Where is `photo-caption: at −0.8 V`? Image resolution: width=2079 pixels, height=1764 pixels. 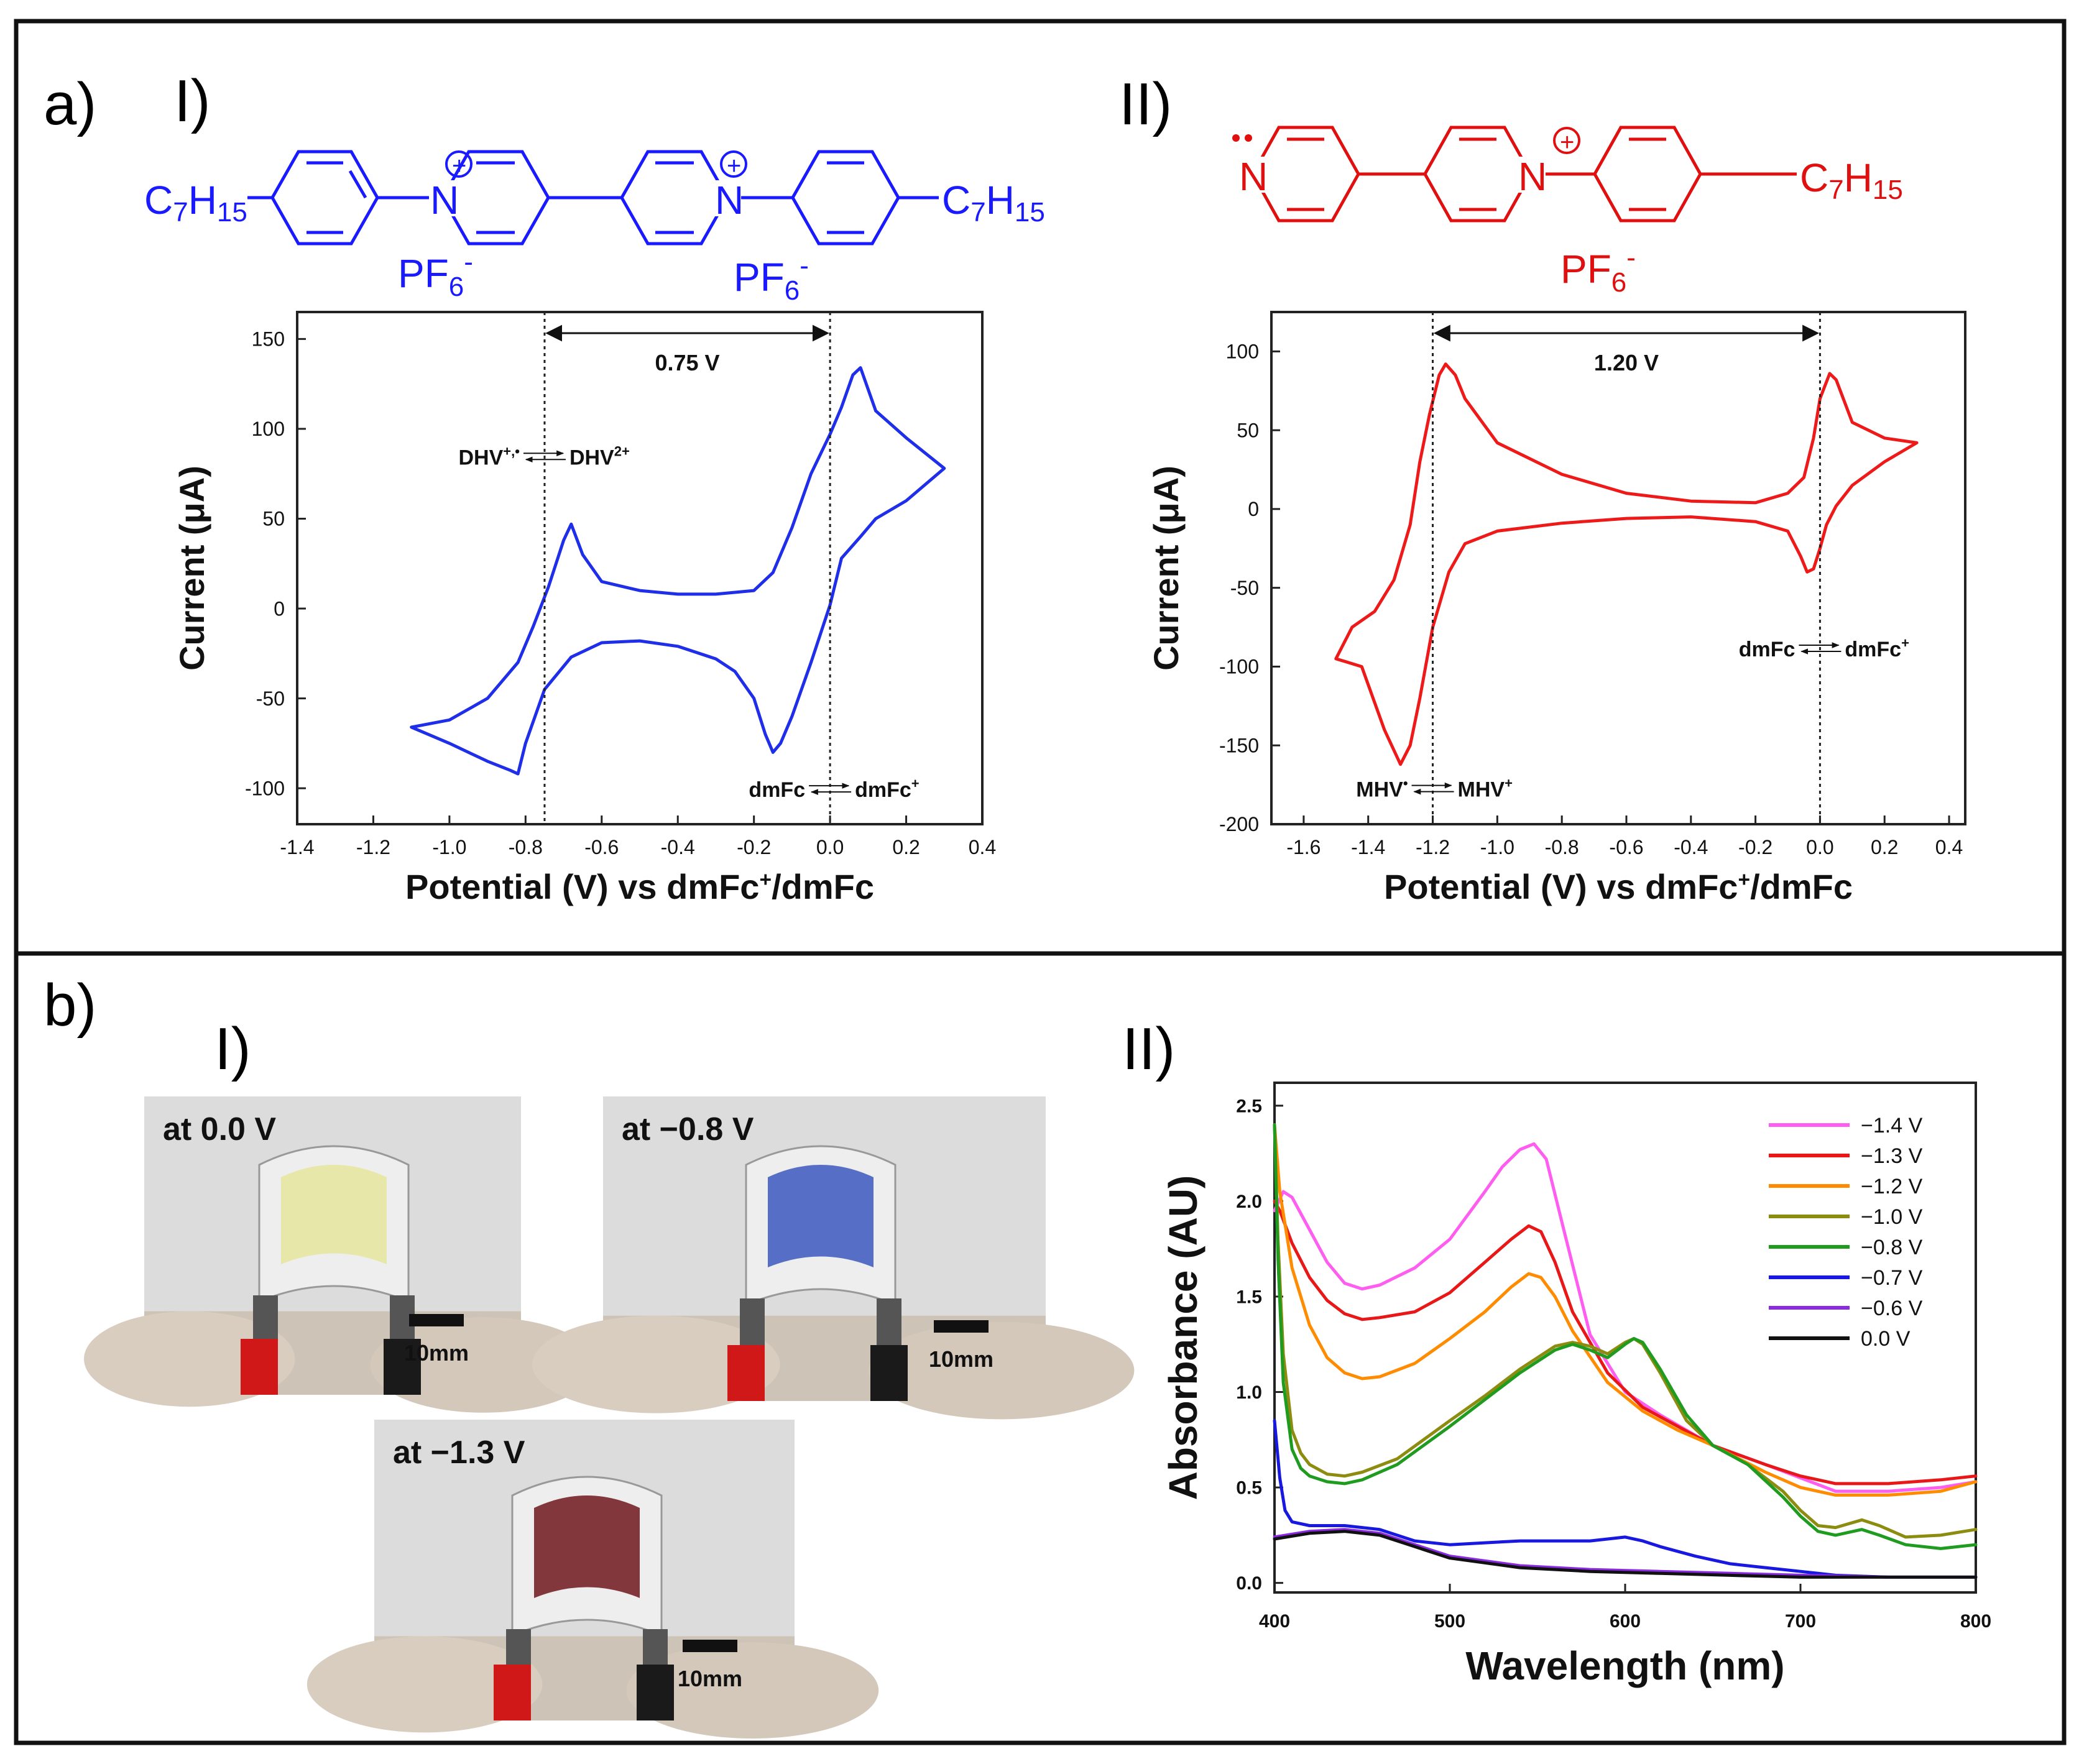
photo-caption: at −0.8 V is located at coordinates (688, 1129).